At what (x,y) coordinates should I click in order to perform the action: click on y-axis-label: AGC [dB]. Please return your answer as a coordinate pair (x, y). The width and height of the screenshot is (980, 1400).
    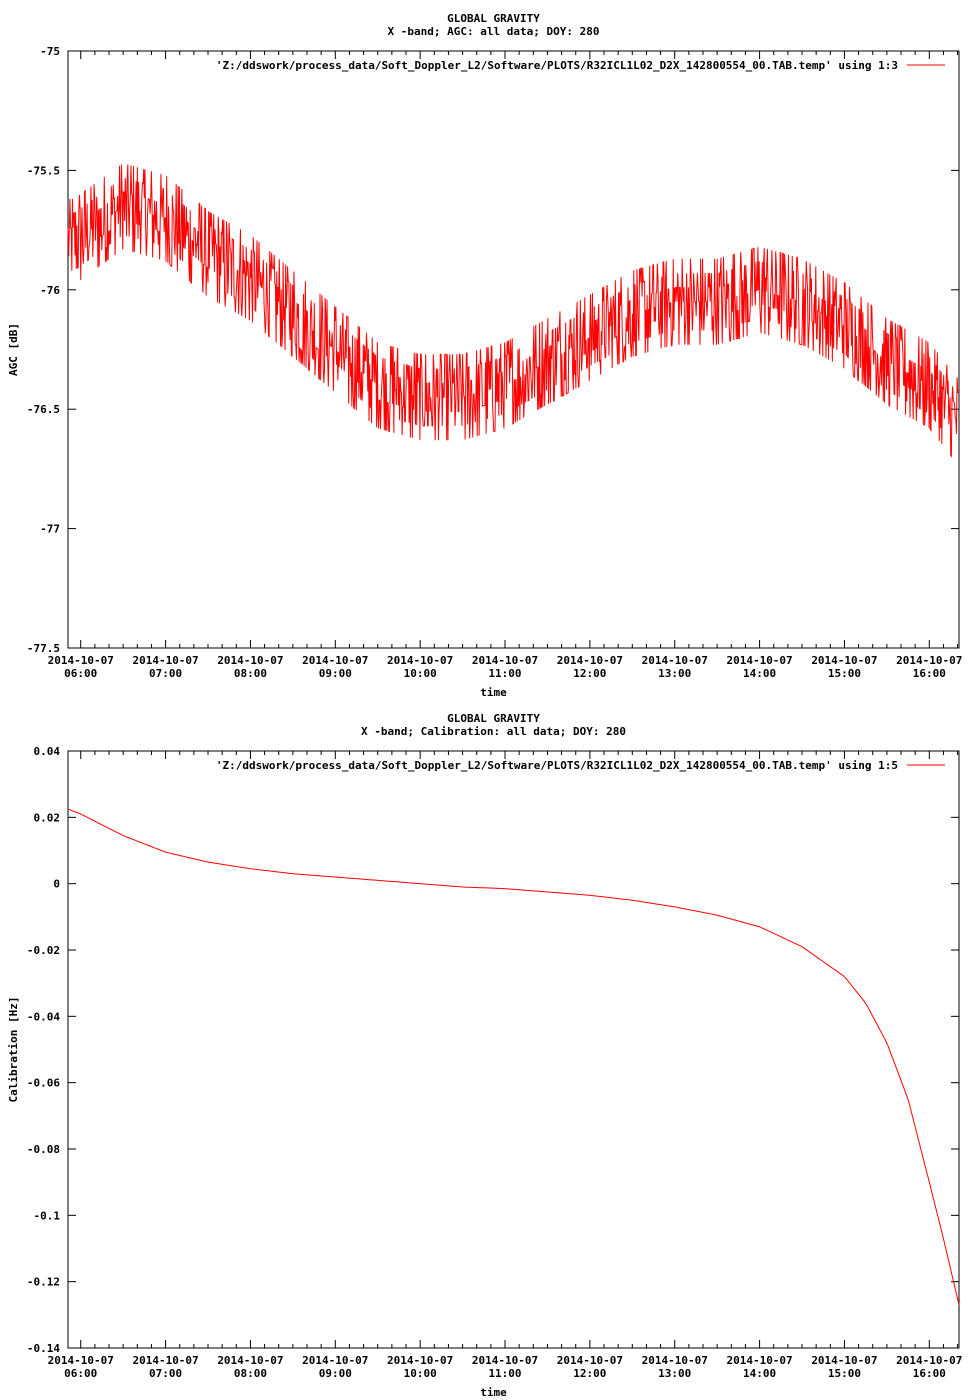
    Looking at the image, I should click on (13, 349).